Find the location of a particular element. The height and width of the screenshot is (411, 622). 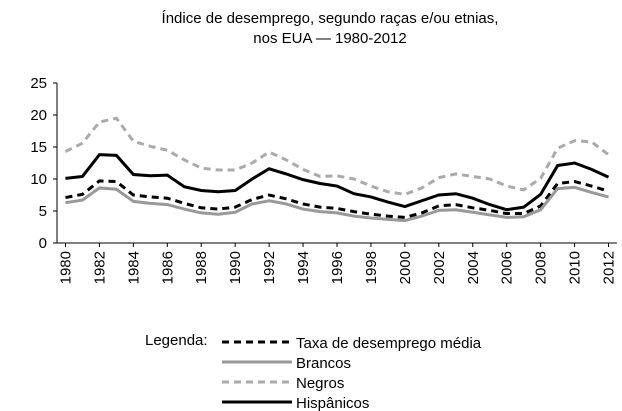

legend-label: Negros is located at coordinates (320, 383).